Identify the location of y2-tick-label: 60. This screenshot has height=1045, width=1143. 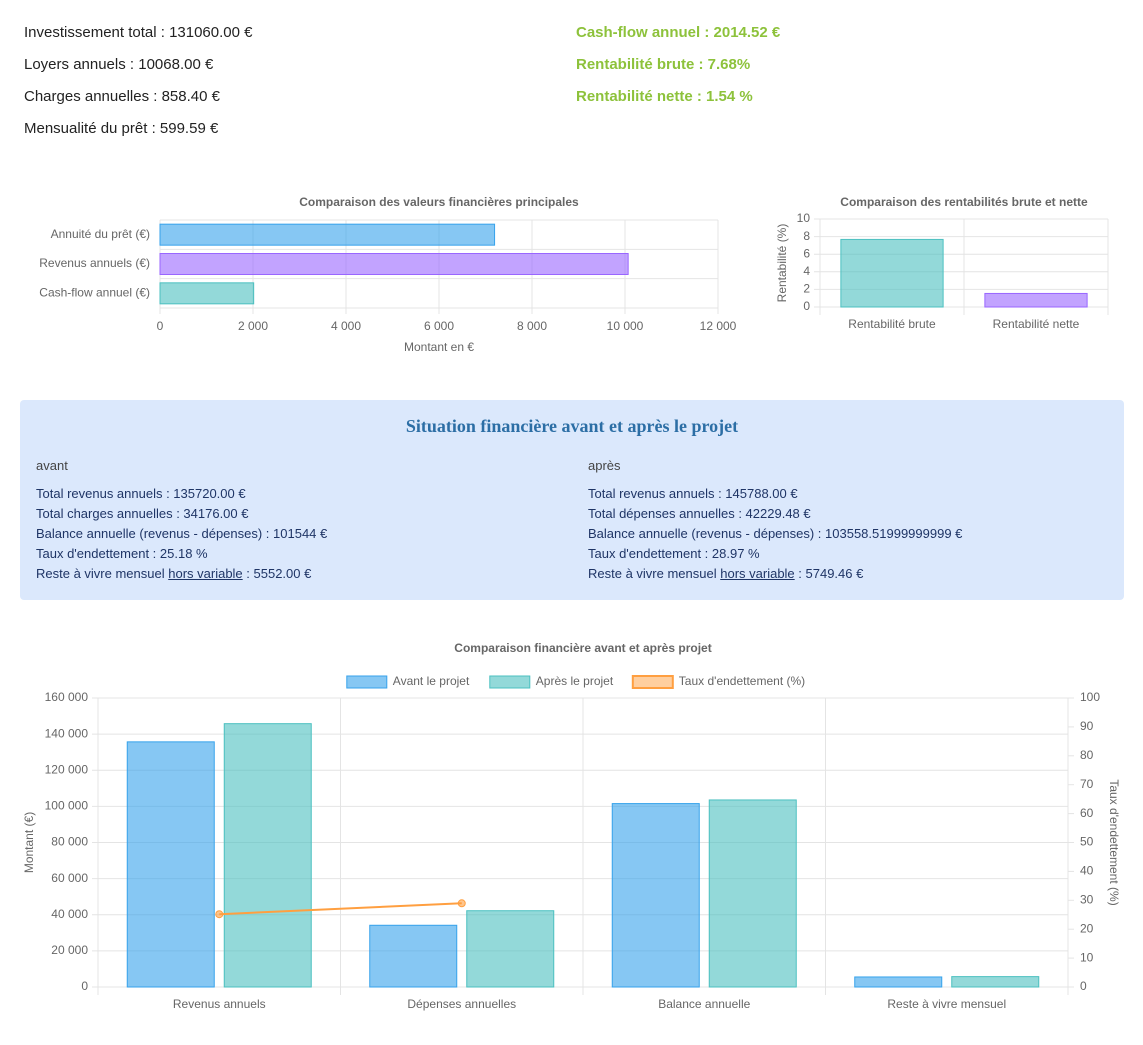
(1087, 813).